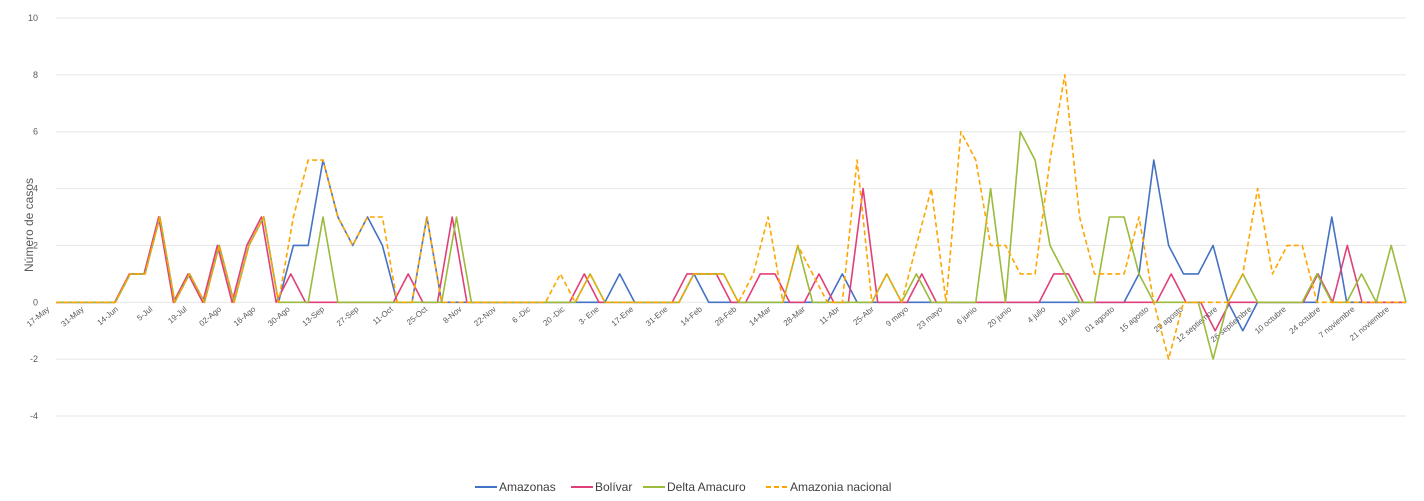 This screenshot has height=501, width=1424. What do you see at coordinates (657, 316) in the screenshot?
I see `x-tick-label: 31-Ene` at bounding box center [657, 316].